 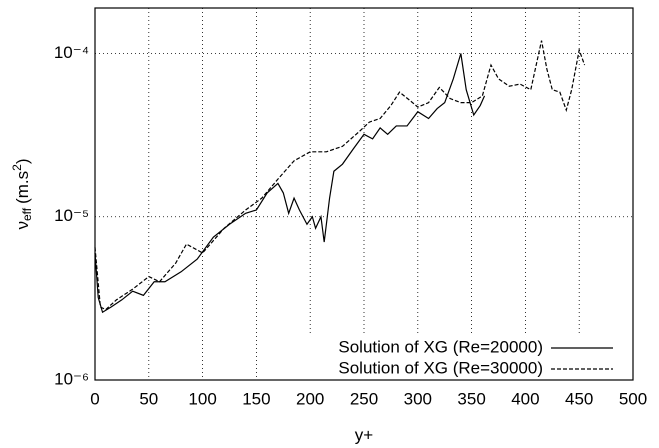 What do you see at coordinates (440, 346) in the screenshot?
I see `legend-label: Solution of XG (Re=20000)` at bounding box center [440, 346].